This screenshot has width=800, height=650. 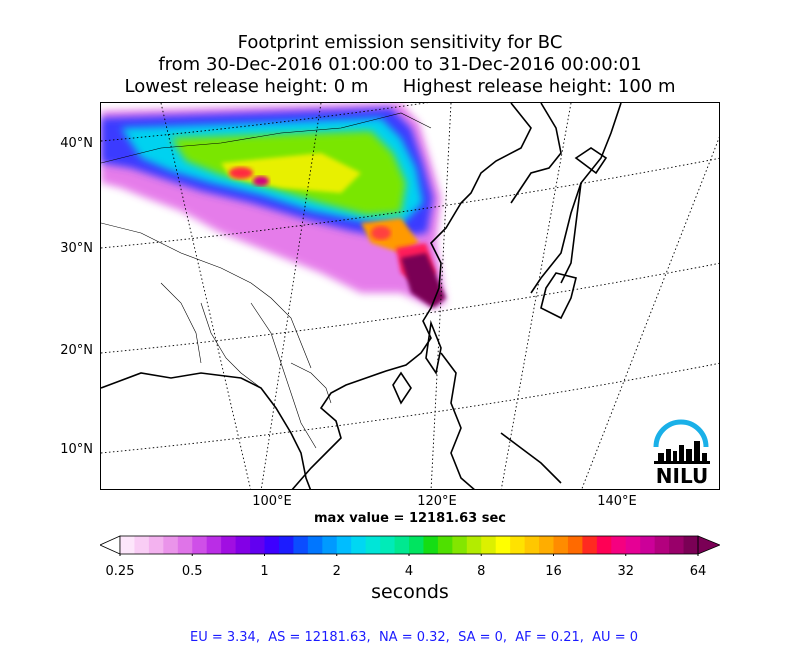 What do you see at coordinates (481, 571) in the screenshot?
I see `colorbar-tick-label: 8` at bounding box center [481, 571].